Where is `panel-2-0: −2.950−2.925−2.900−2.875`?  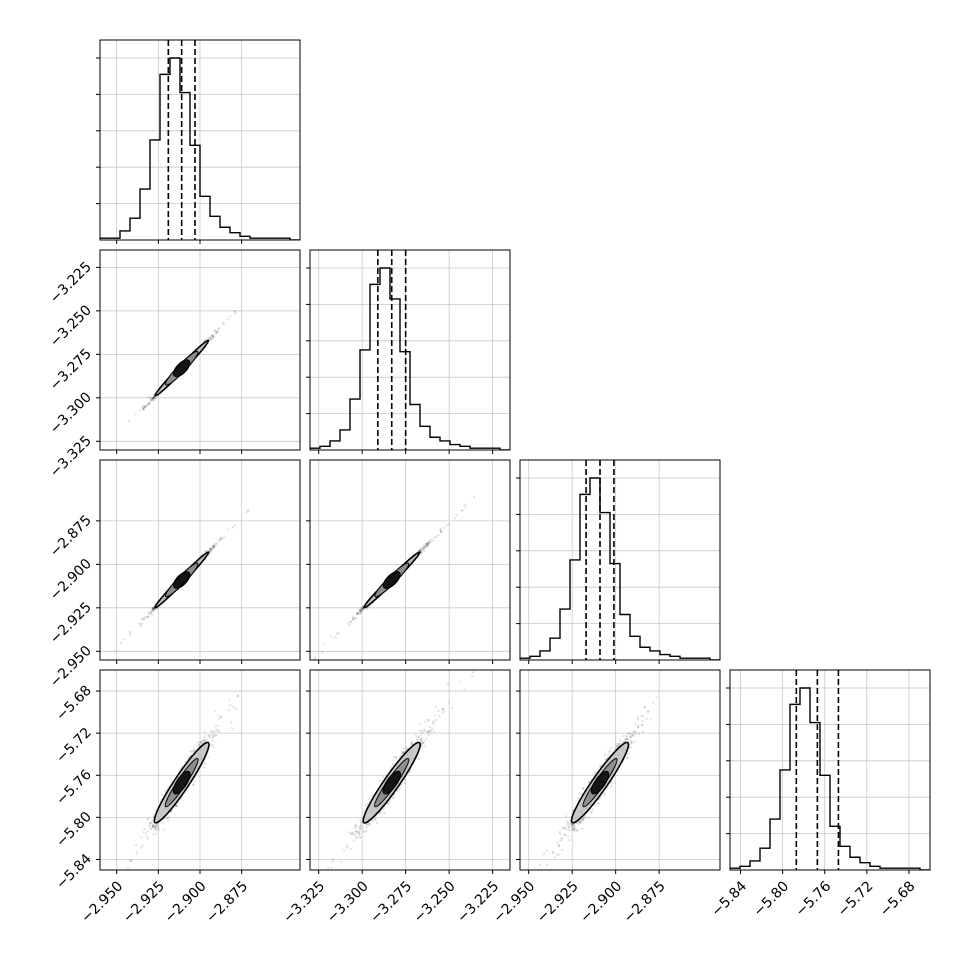
panel-2-0: −2.950−2.925−2.900−2.875 is located at coordinates (174, 575).